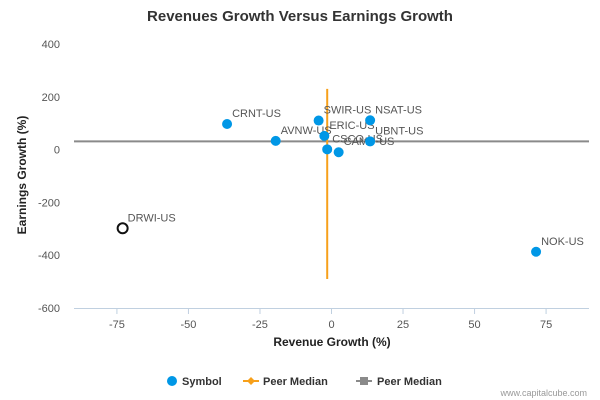 Image resolution: width=600 pixels, height=400 pixels. Describe the element at coordinates (364, 381) in the screenshot. I see `legend-square-marker` at that location.